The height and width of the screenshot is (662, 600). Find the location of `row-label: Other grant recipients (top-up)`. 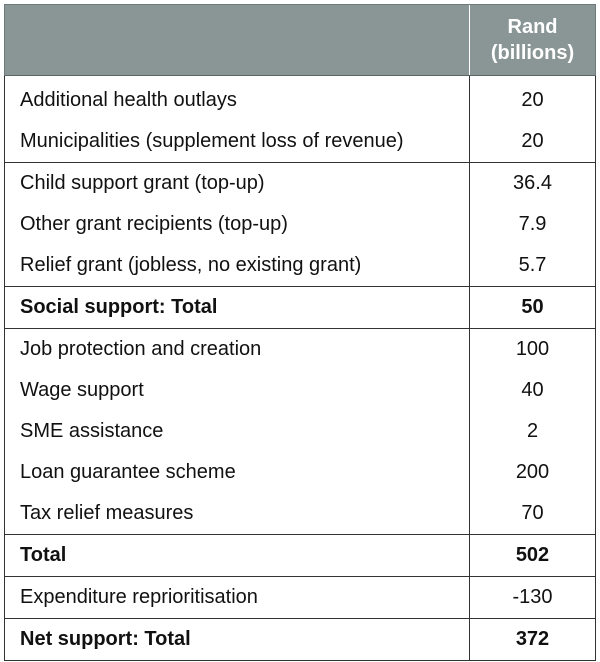

row-label: Other grant recipients (top-up) is located at coordinates (237, 224).